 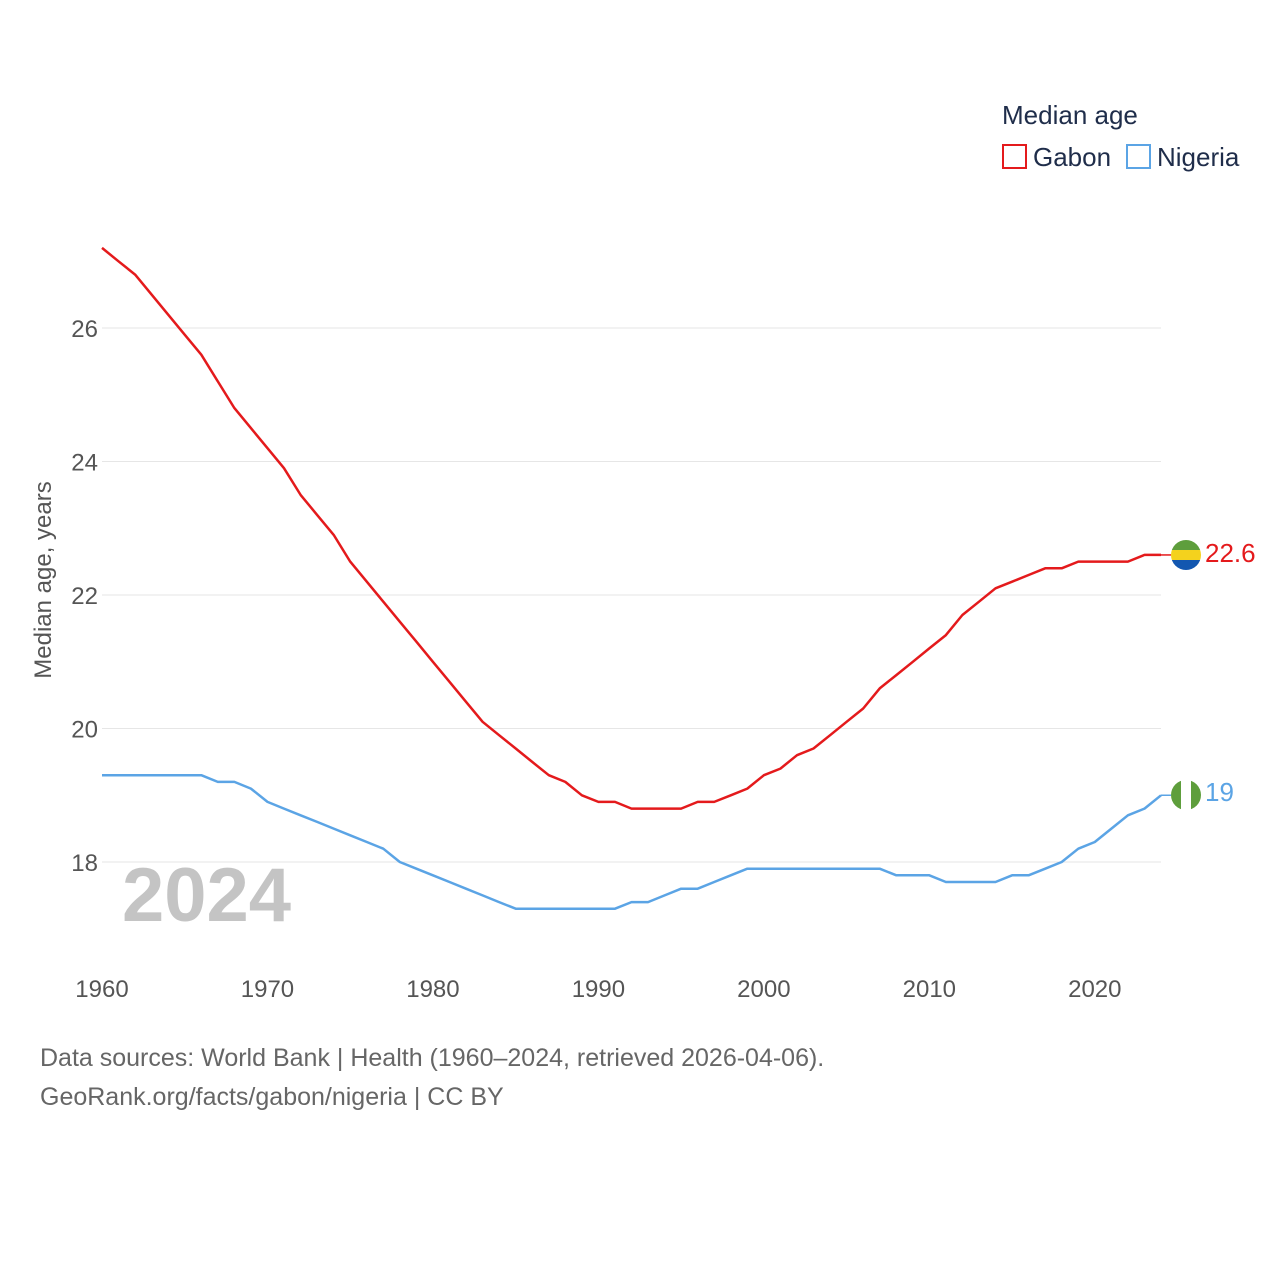 I want to click on y-tick-label-24: 24, so click(x=84, y=463).